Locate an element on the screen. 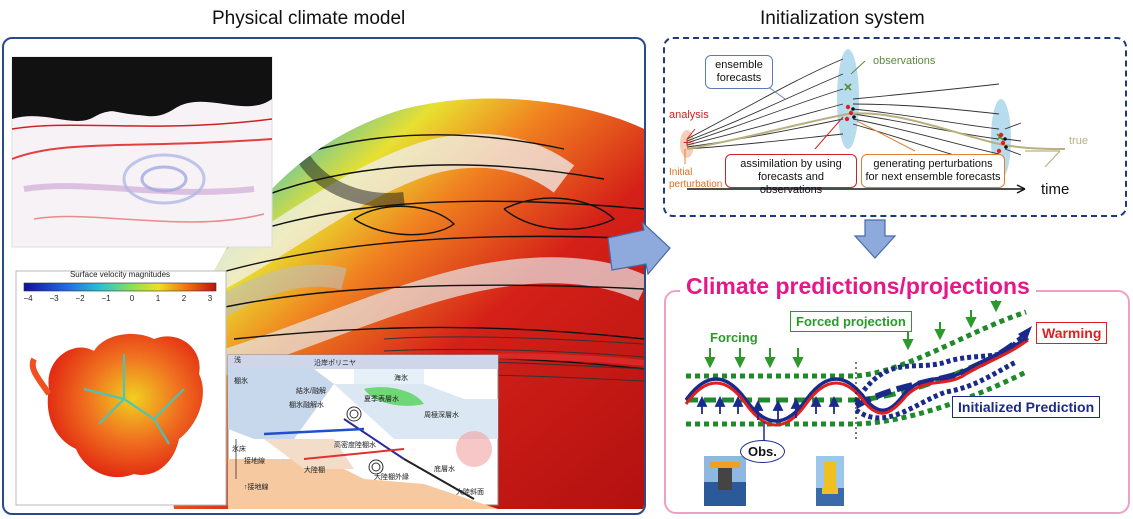 Image resolution: width=1133 pixels, height=519 pixels. colorbar-tick: −1 is located at coordinates (106, 298).